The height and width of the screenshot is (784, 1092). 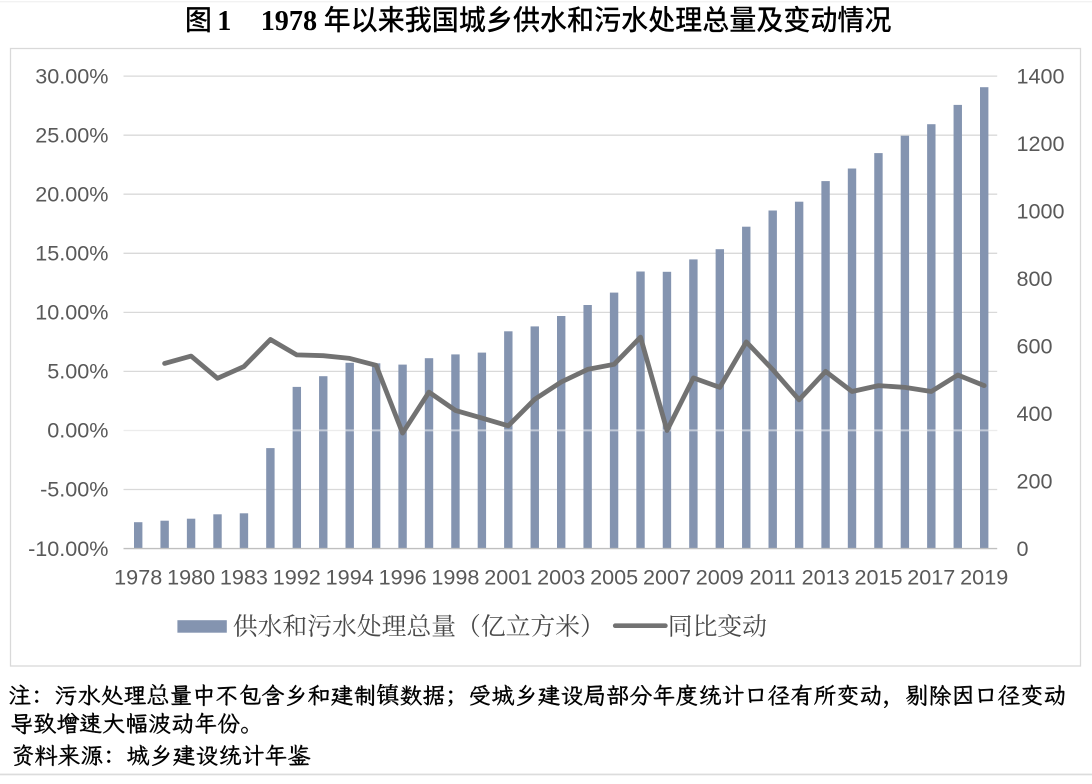 What do you see at coordinates (1035, 413) in the screenshot?
I see `svg-text: 400` at bounding box center [1035, 413].